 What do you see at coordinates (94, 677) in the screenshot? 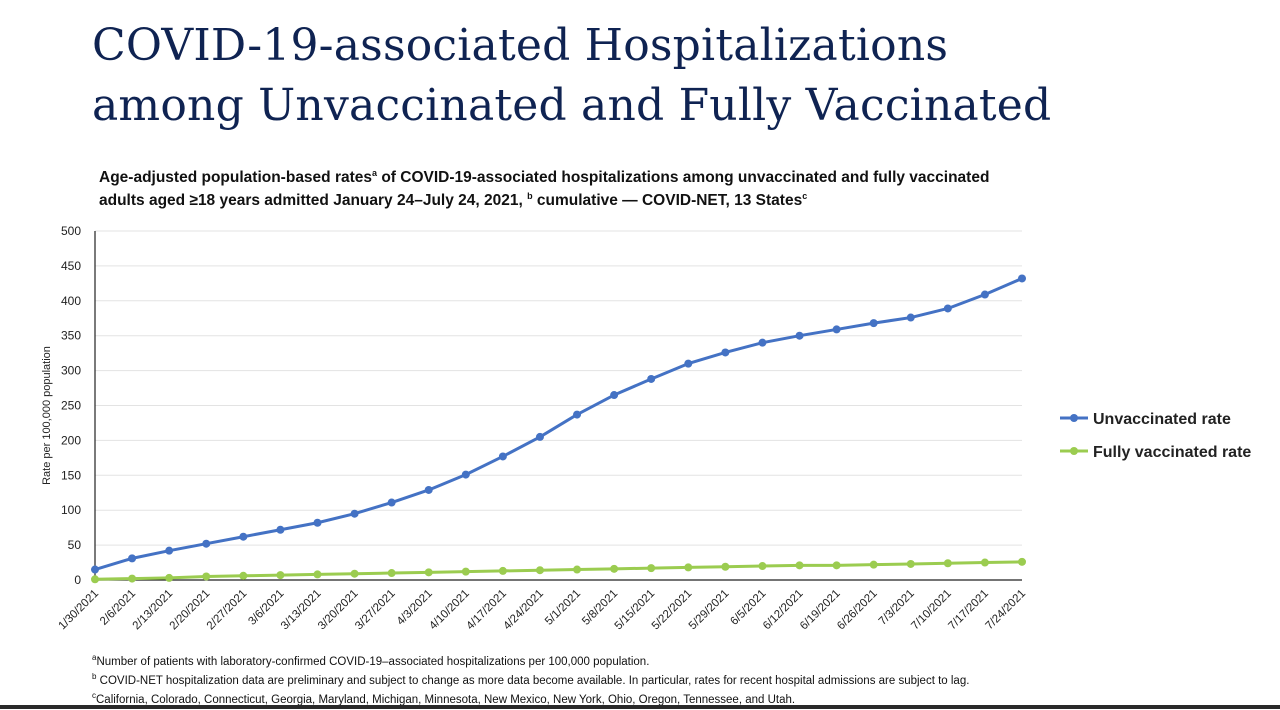
I see `footnote-b-mark: b` at bounding box center [94, 677].